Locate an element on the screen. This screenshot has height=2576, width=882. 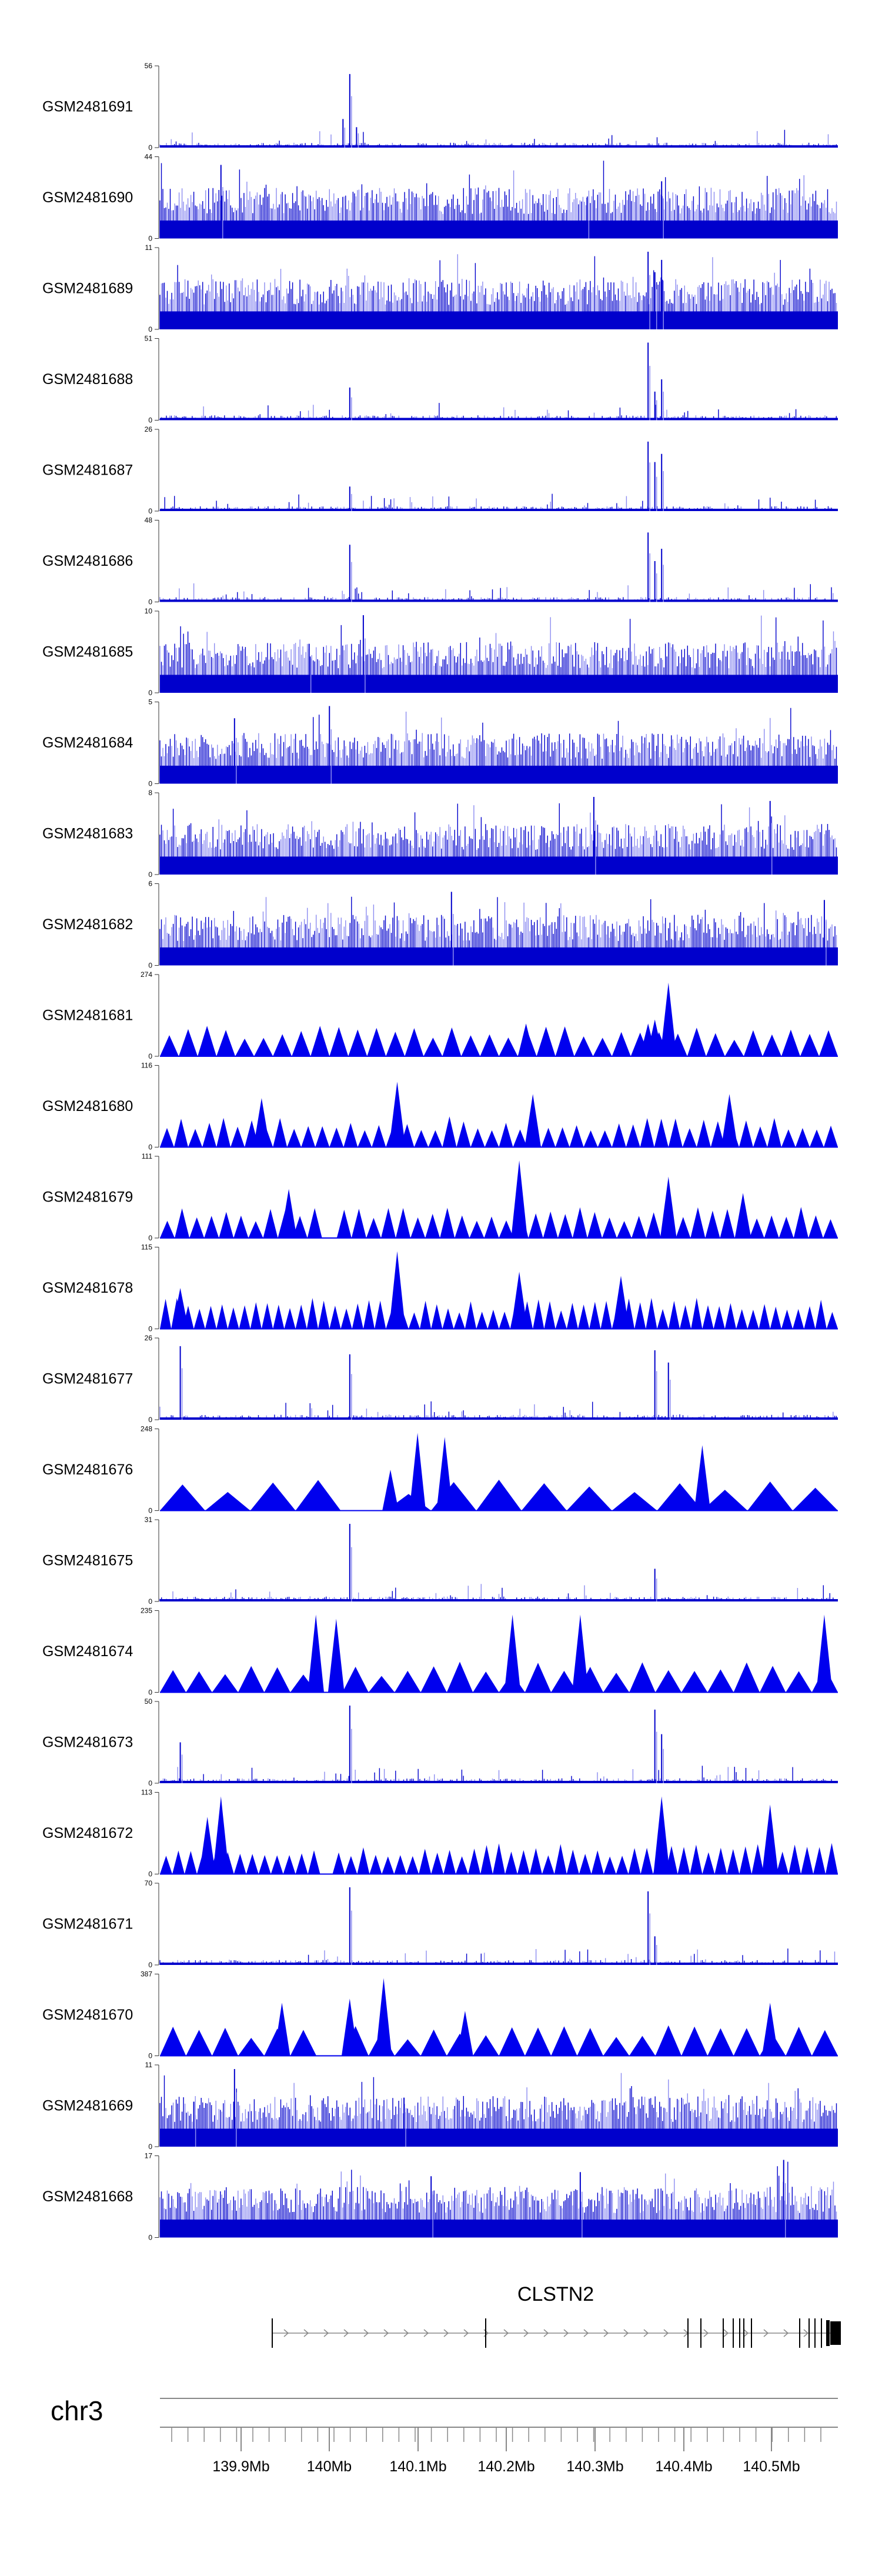
track-label: GSM2481679 is located at coordinates (87, 1197).